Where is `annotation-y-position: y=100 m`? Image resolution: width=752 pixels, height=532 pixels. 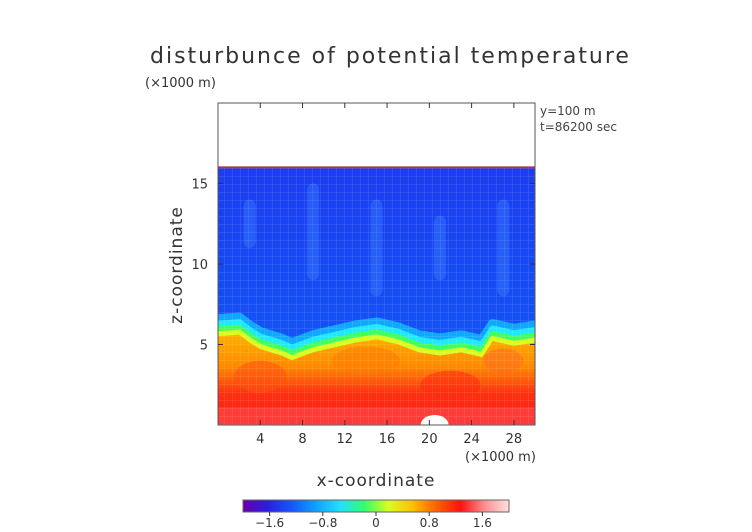
annotation-y-position: y=100 m is located at coordinates (568, 111).